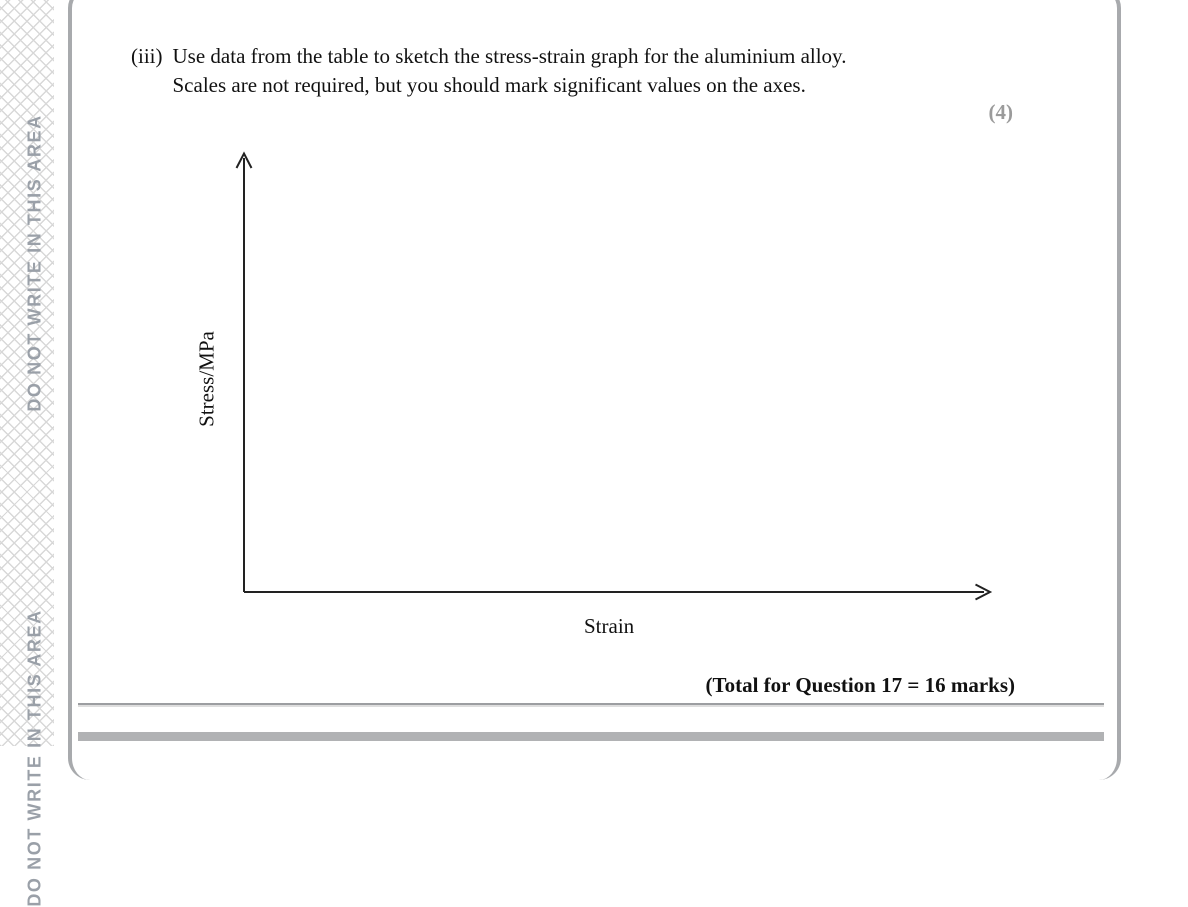  Describe the element at coordinates (34, 263) in the screenshot. I see `do-not-write-watermark-top: DO NOT WRITE IN THIS AREA` at that location.